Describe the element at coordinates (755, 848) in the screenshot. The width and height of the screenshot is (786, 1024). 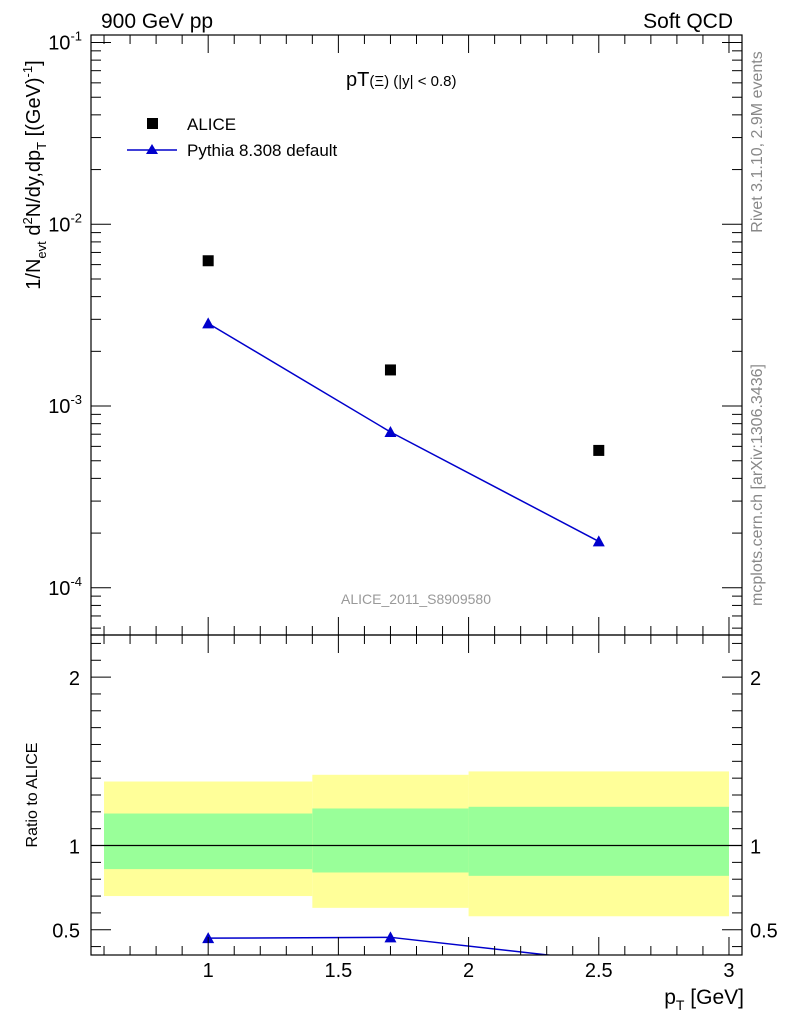
I see `ratio-y-tick-label-right: 1` at that location.